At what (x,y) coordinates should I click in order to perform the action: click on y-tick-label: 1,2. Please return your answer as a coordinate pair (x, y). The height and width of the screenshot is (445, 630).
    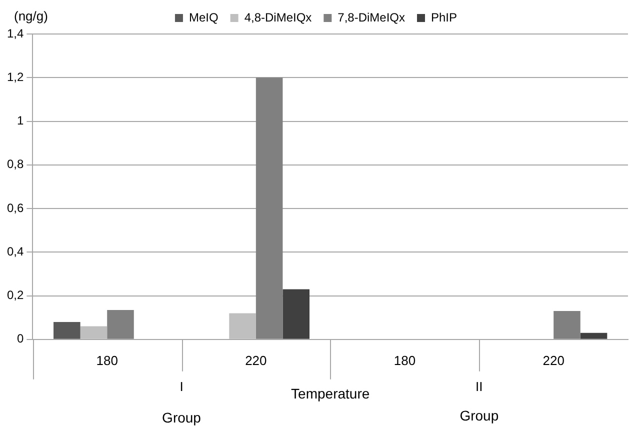
    Looking at the image, I should click on (15, 77).